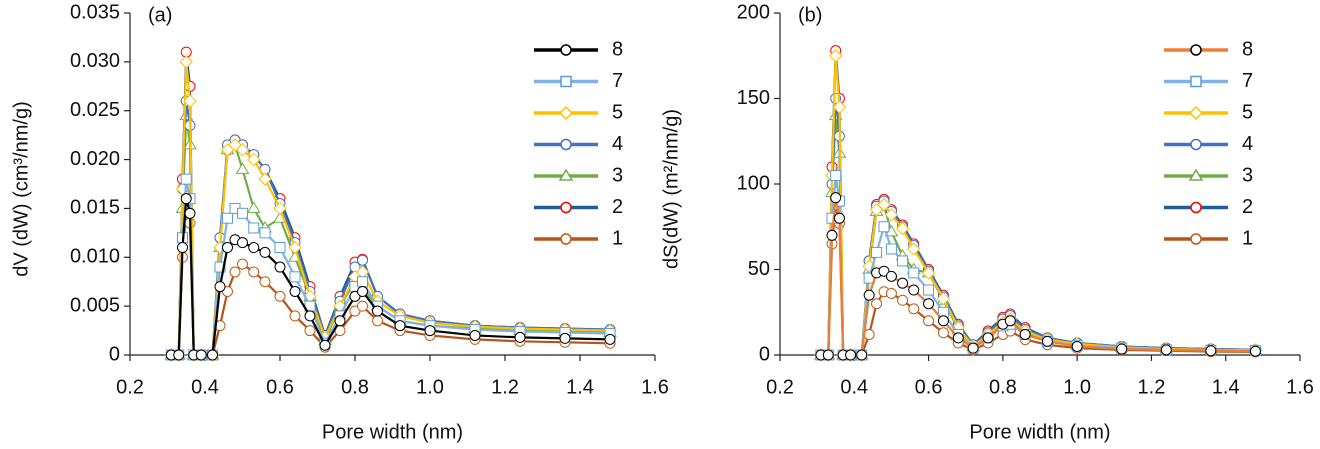 The width and height of the screenshot is (1320, 449). I want to click on y-tick-label: 150, so click(753, 98).